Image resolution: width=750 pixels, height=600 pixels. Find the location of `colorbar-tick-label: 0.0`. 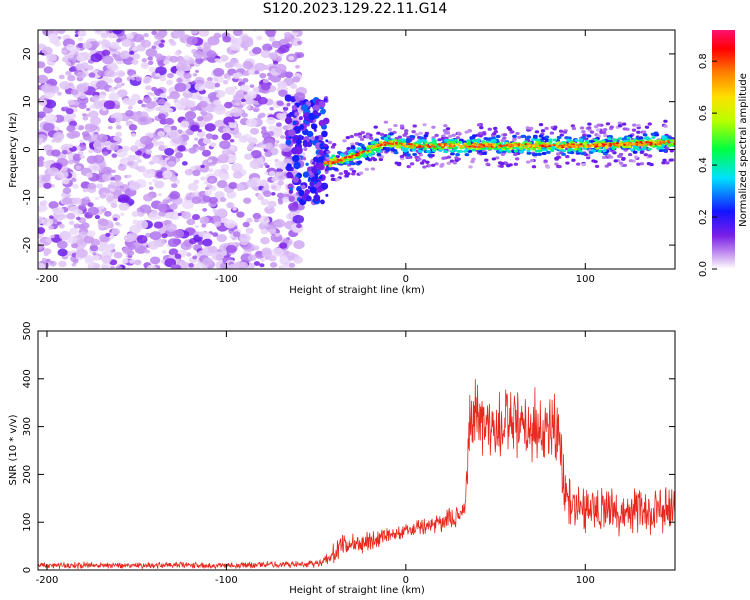

colorbar-tick-label: 0.0 is located at coordinates (703, 269).